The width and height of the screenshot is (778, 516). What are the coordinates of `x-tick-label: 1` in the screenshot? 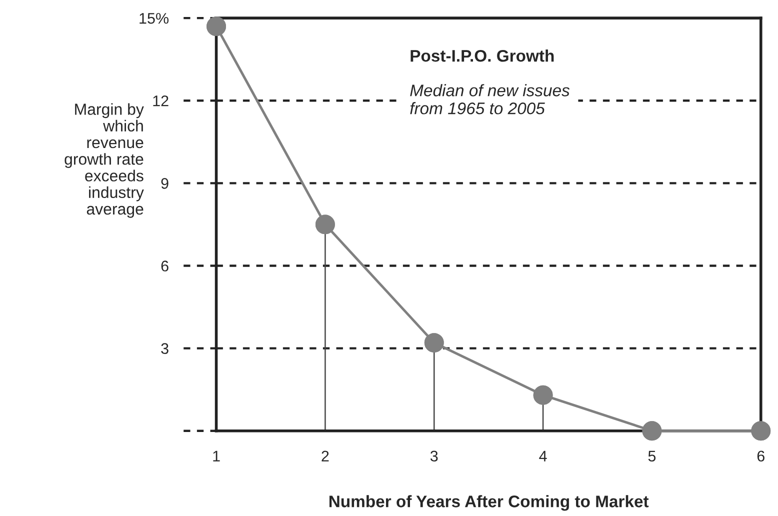 It's located at (216, 456).